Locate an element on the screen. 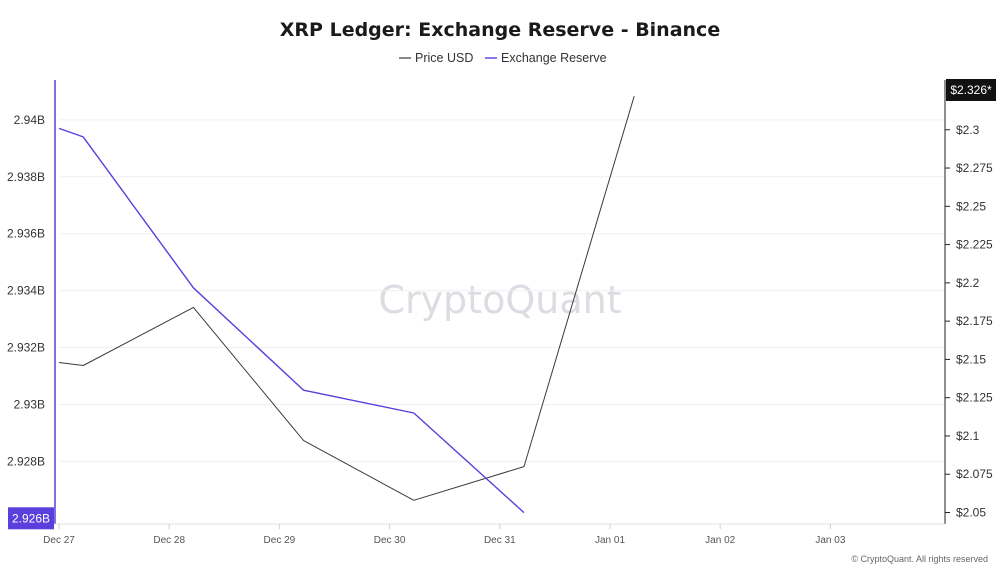 The height and width of the screenshot is (576, 1000). right-tick-label: $2.05 is located at coordinates (971, 513).